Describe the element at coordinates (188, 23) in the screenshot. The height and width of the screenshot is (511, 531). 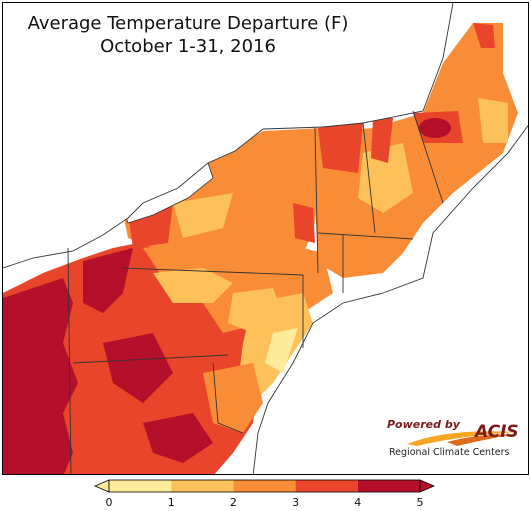
I see `map-title: Average Temperature Departure (F)` at that location.